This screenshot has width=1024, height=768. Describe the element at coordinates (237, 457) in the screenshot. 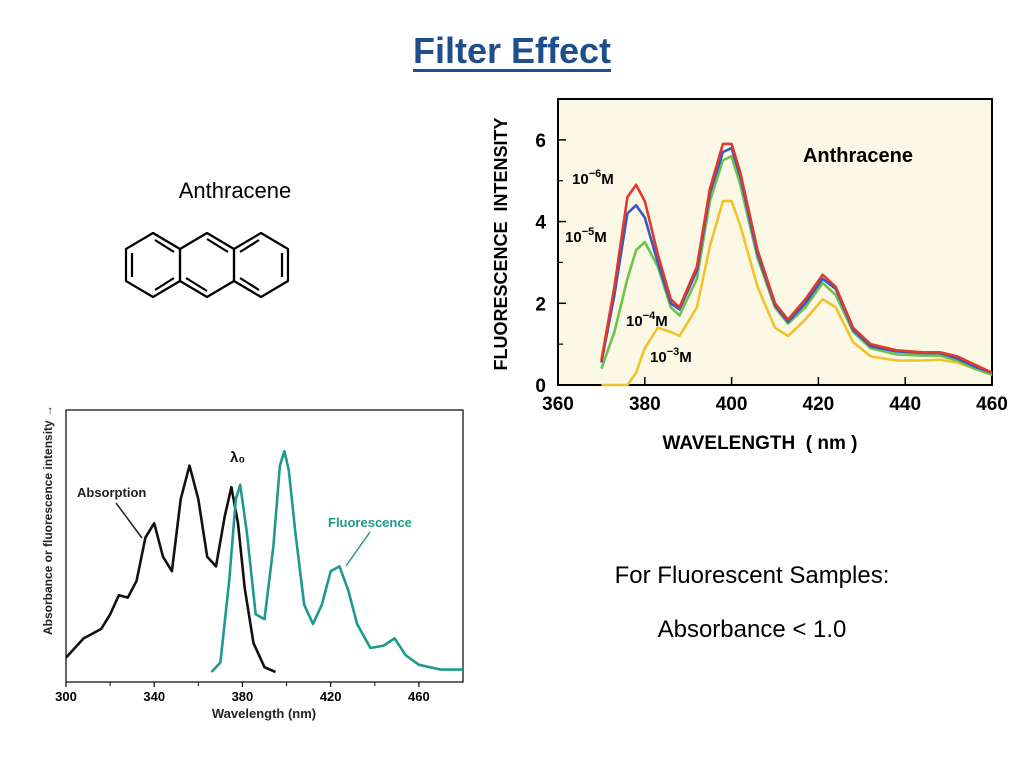

I see `lambda-zero-label: λ₀` at that location.